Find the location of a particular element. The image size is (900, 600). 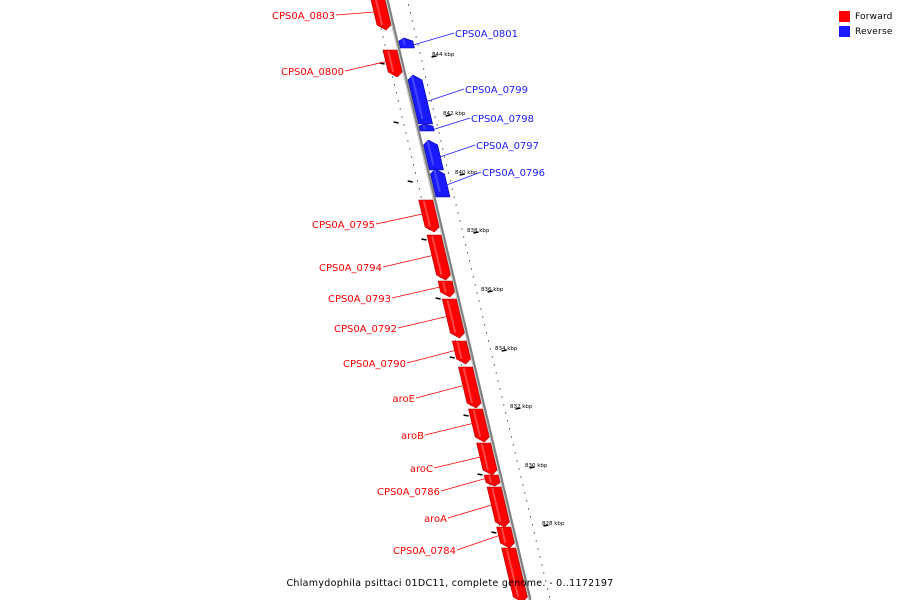

gene-label-cps0a-0786: CPS0A_0786 is located at coordinates (408, 492).